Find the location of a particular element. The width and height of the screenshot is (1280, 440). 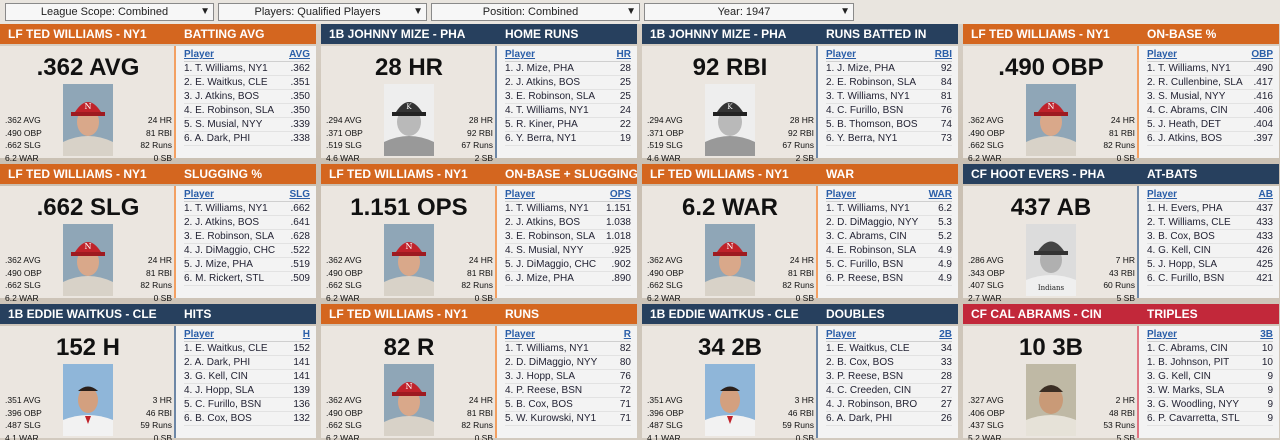

list-item: 4. E. Robinson, SLA .350 is located at coordinates (247, 111).